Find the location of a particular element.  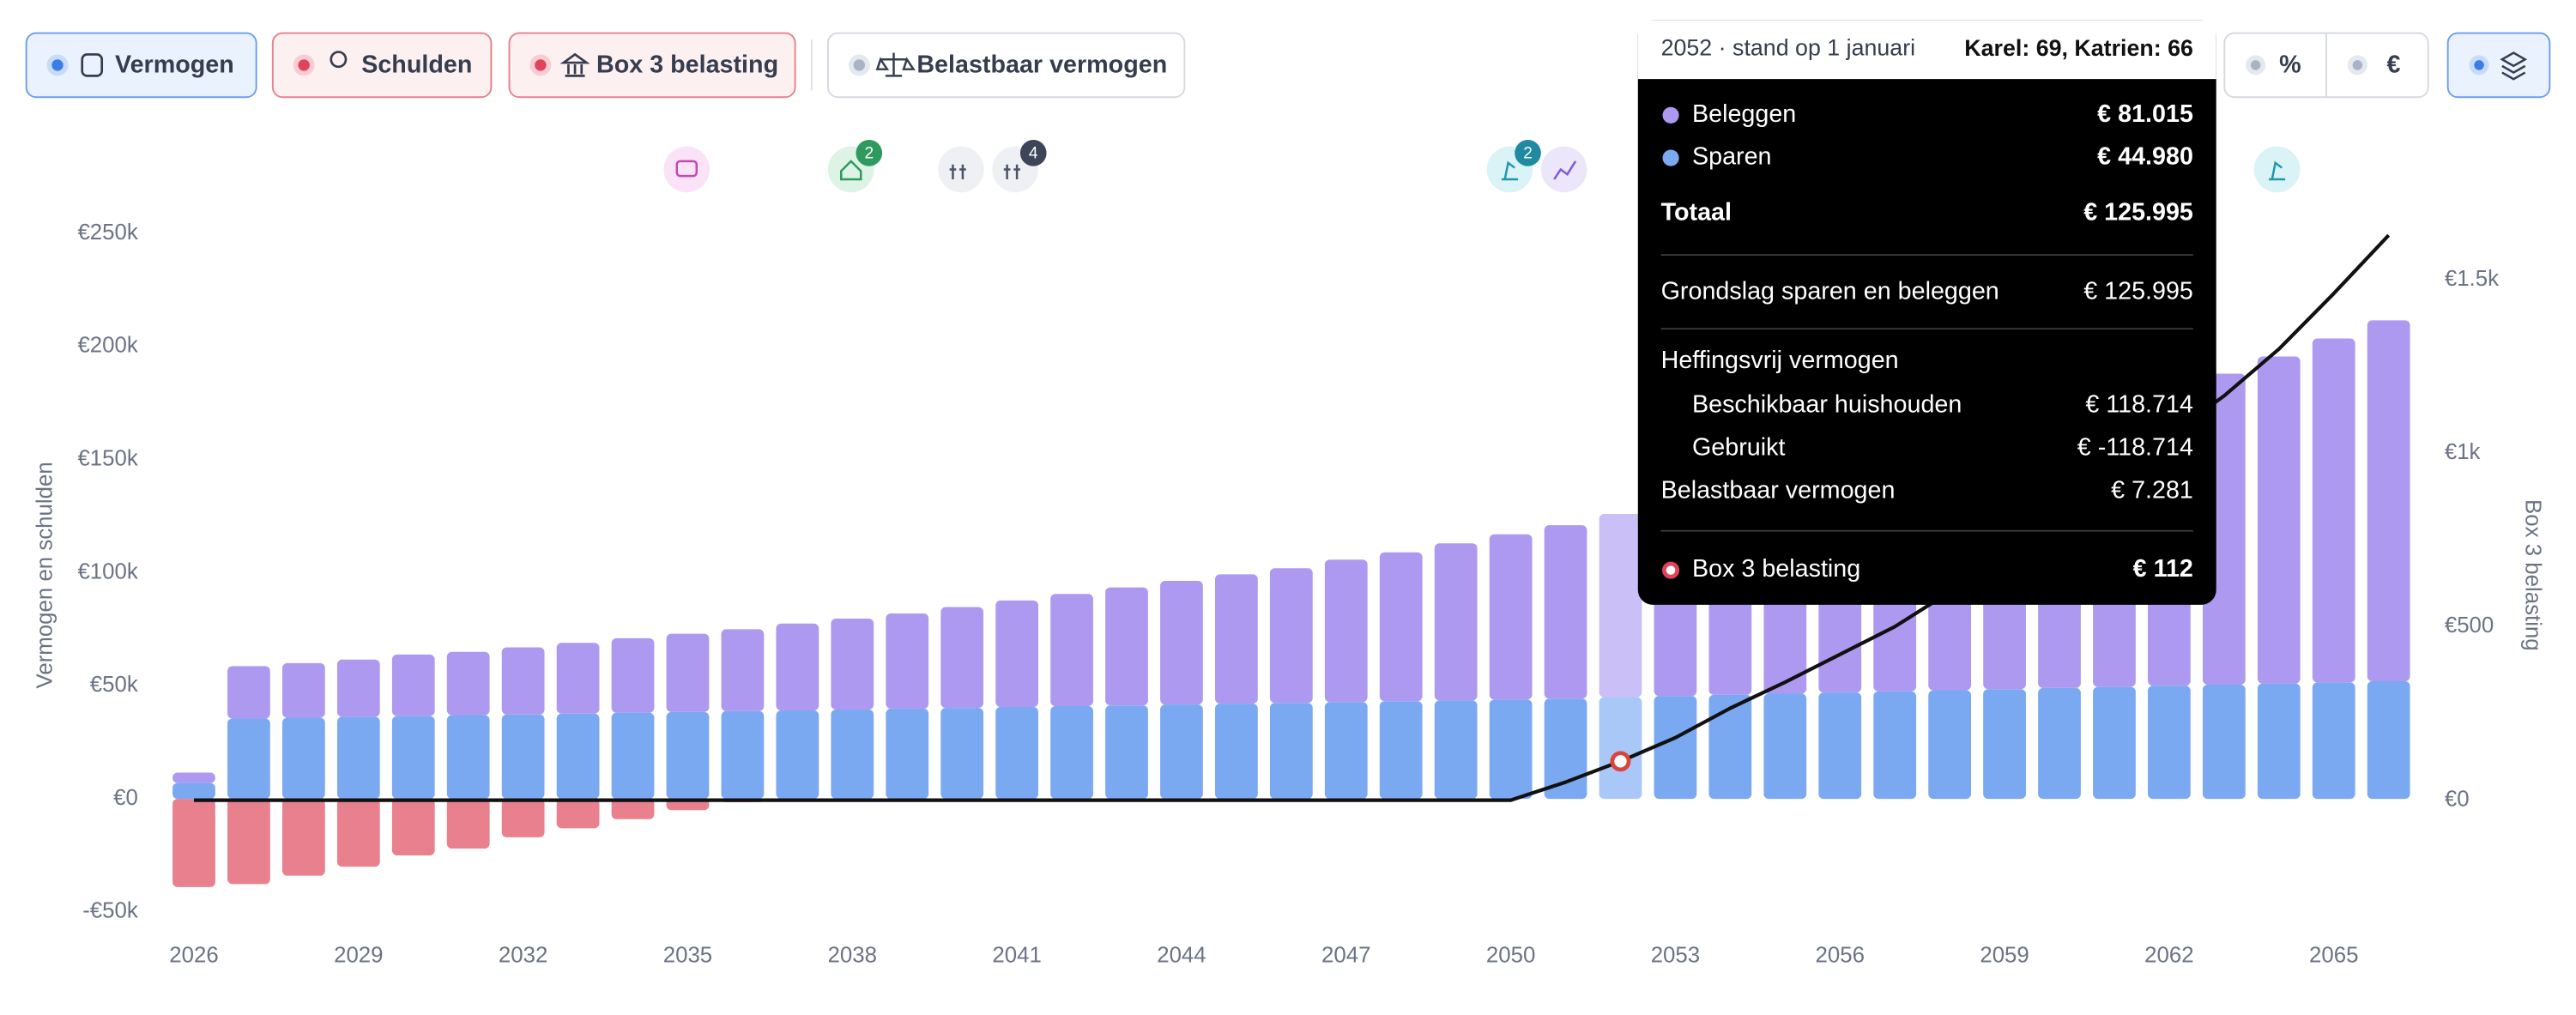

legend-label: Box 3 belasting is located at coordinates (687, 65).